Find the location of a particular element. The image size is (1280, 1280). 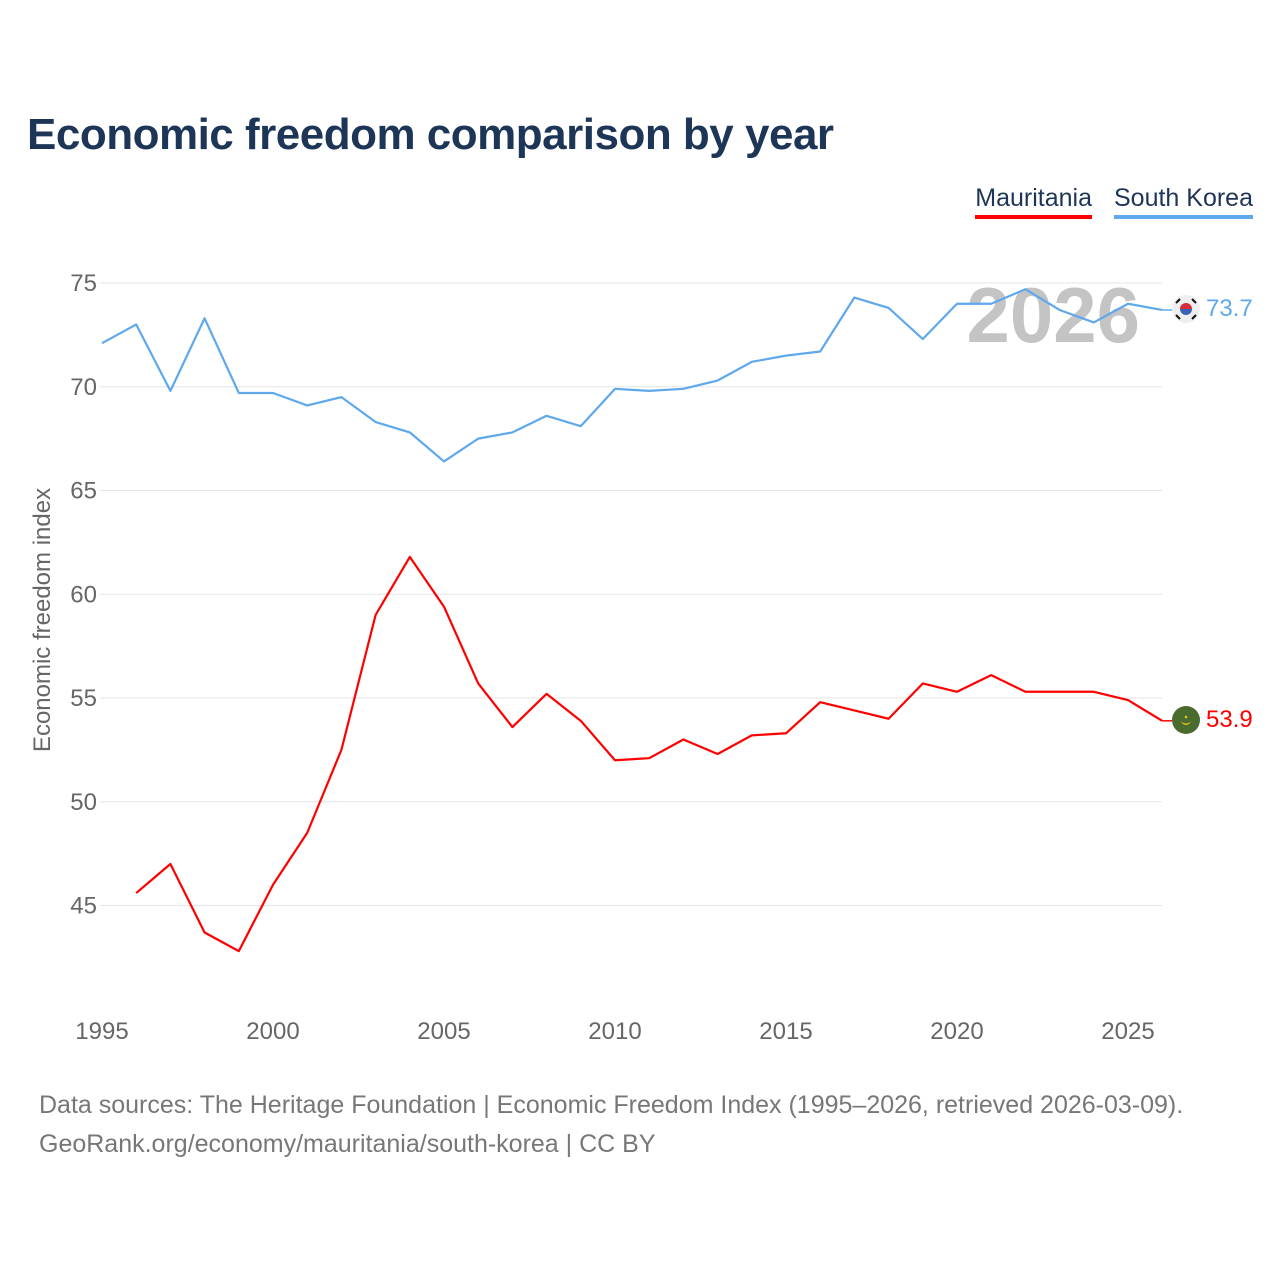

series-line-south-korea is located at coordinates (632, 375).